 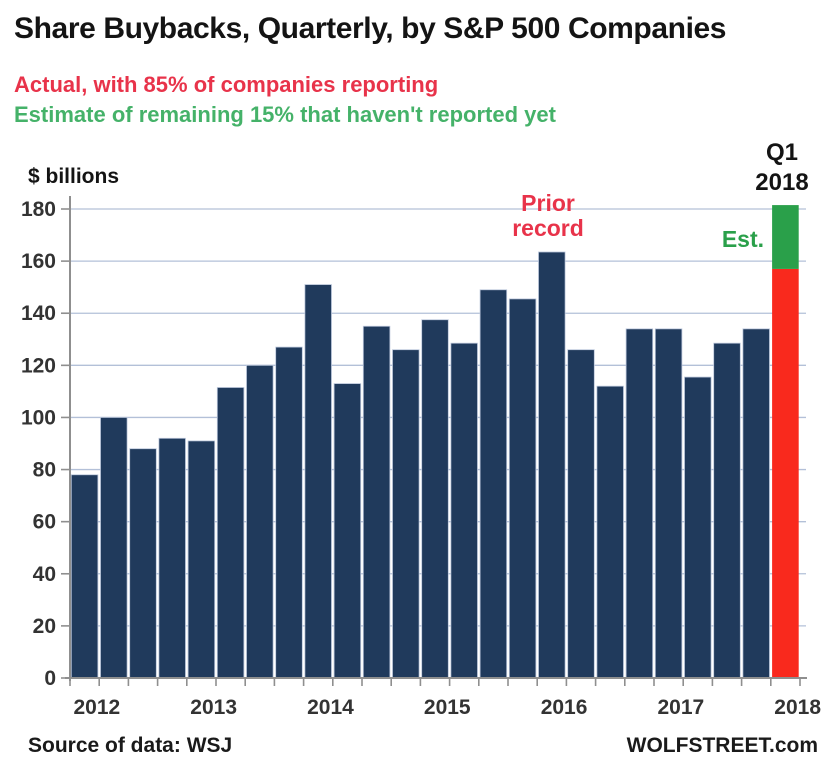 I want to click on y-tick-label: 120, so click(x=38, y=365).